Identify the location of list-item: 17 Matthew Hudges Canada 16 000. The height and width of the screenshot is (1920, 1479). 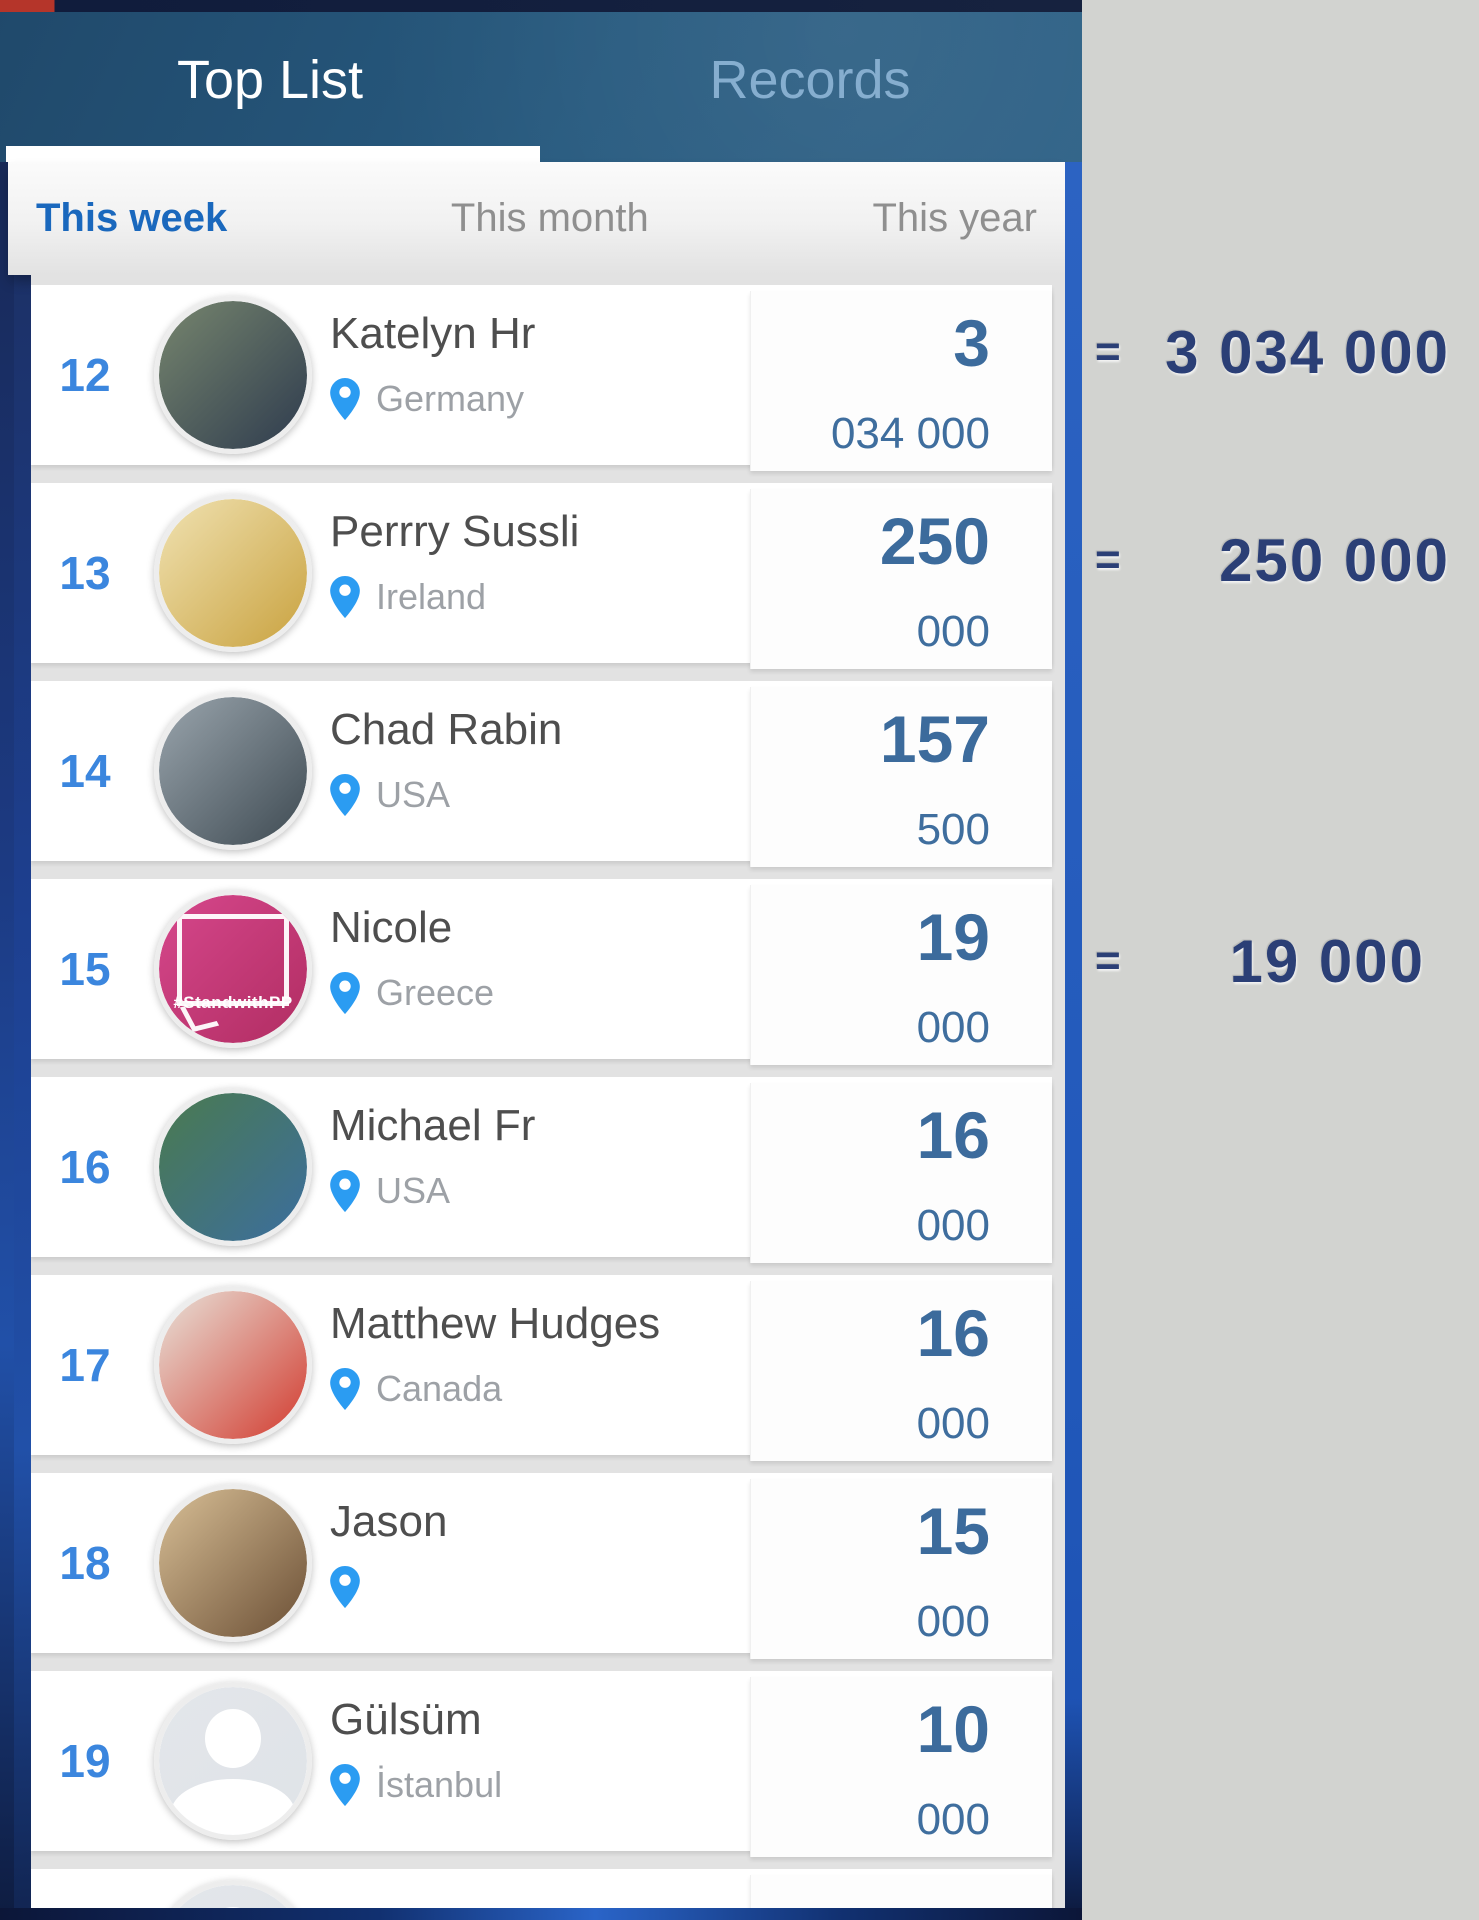
(541, 1368).